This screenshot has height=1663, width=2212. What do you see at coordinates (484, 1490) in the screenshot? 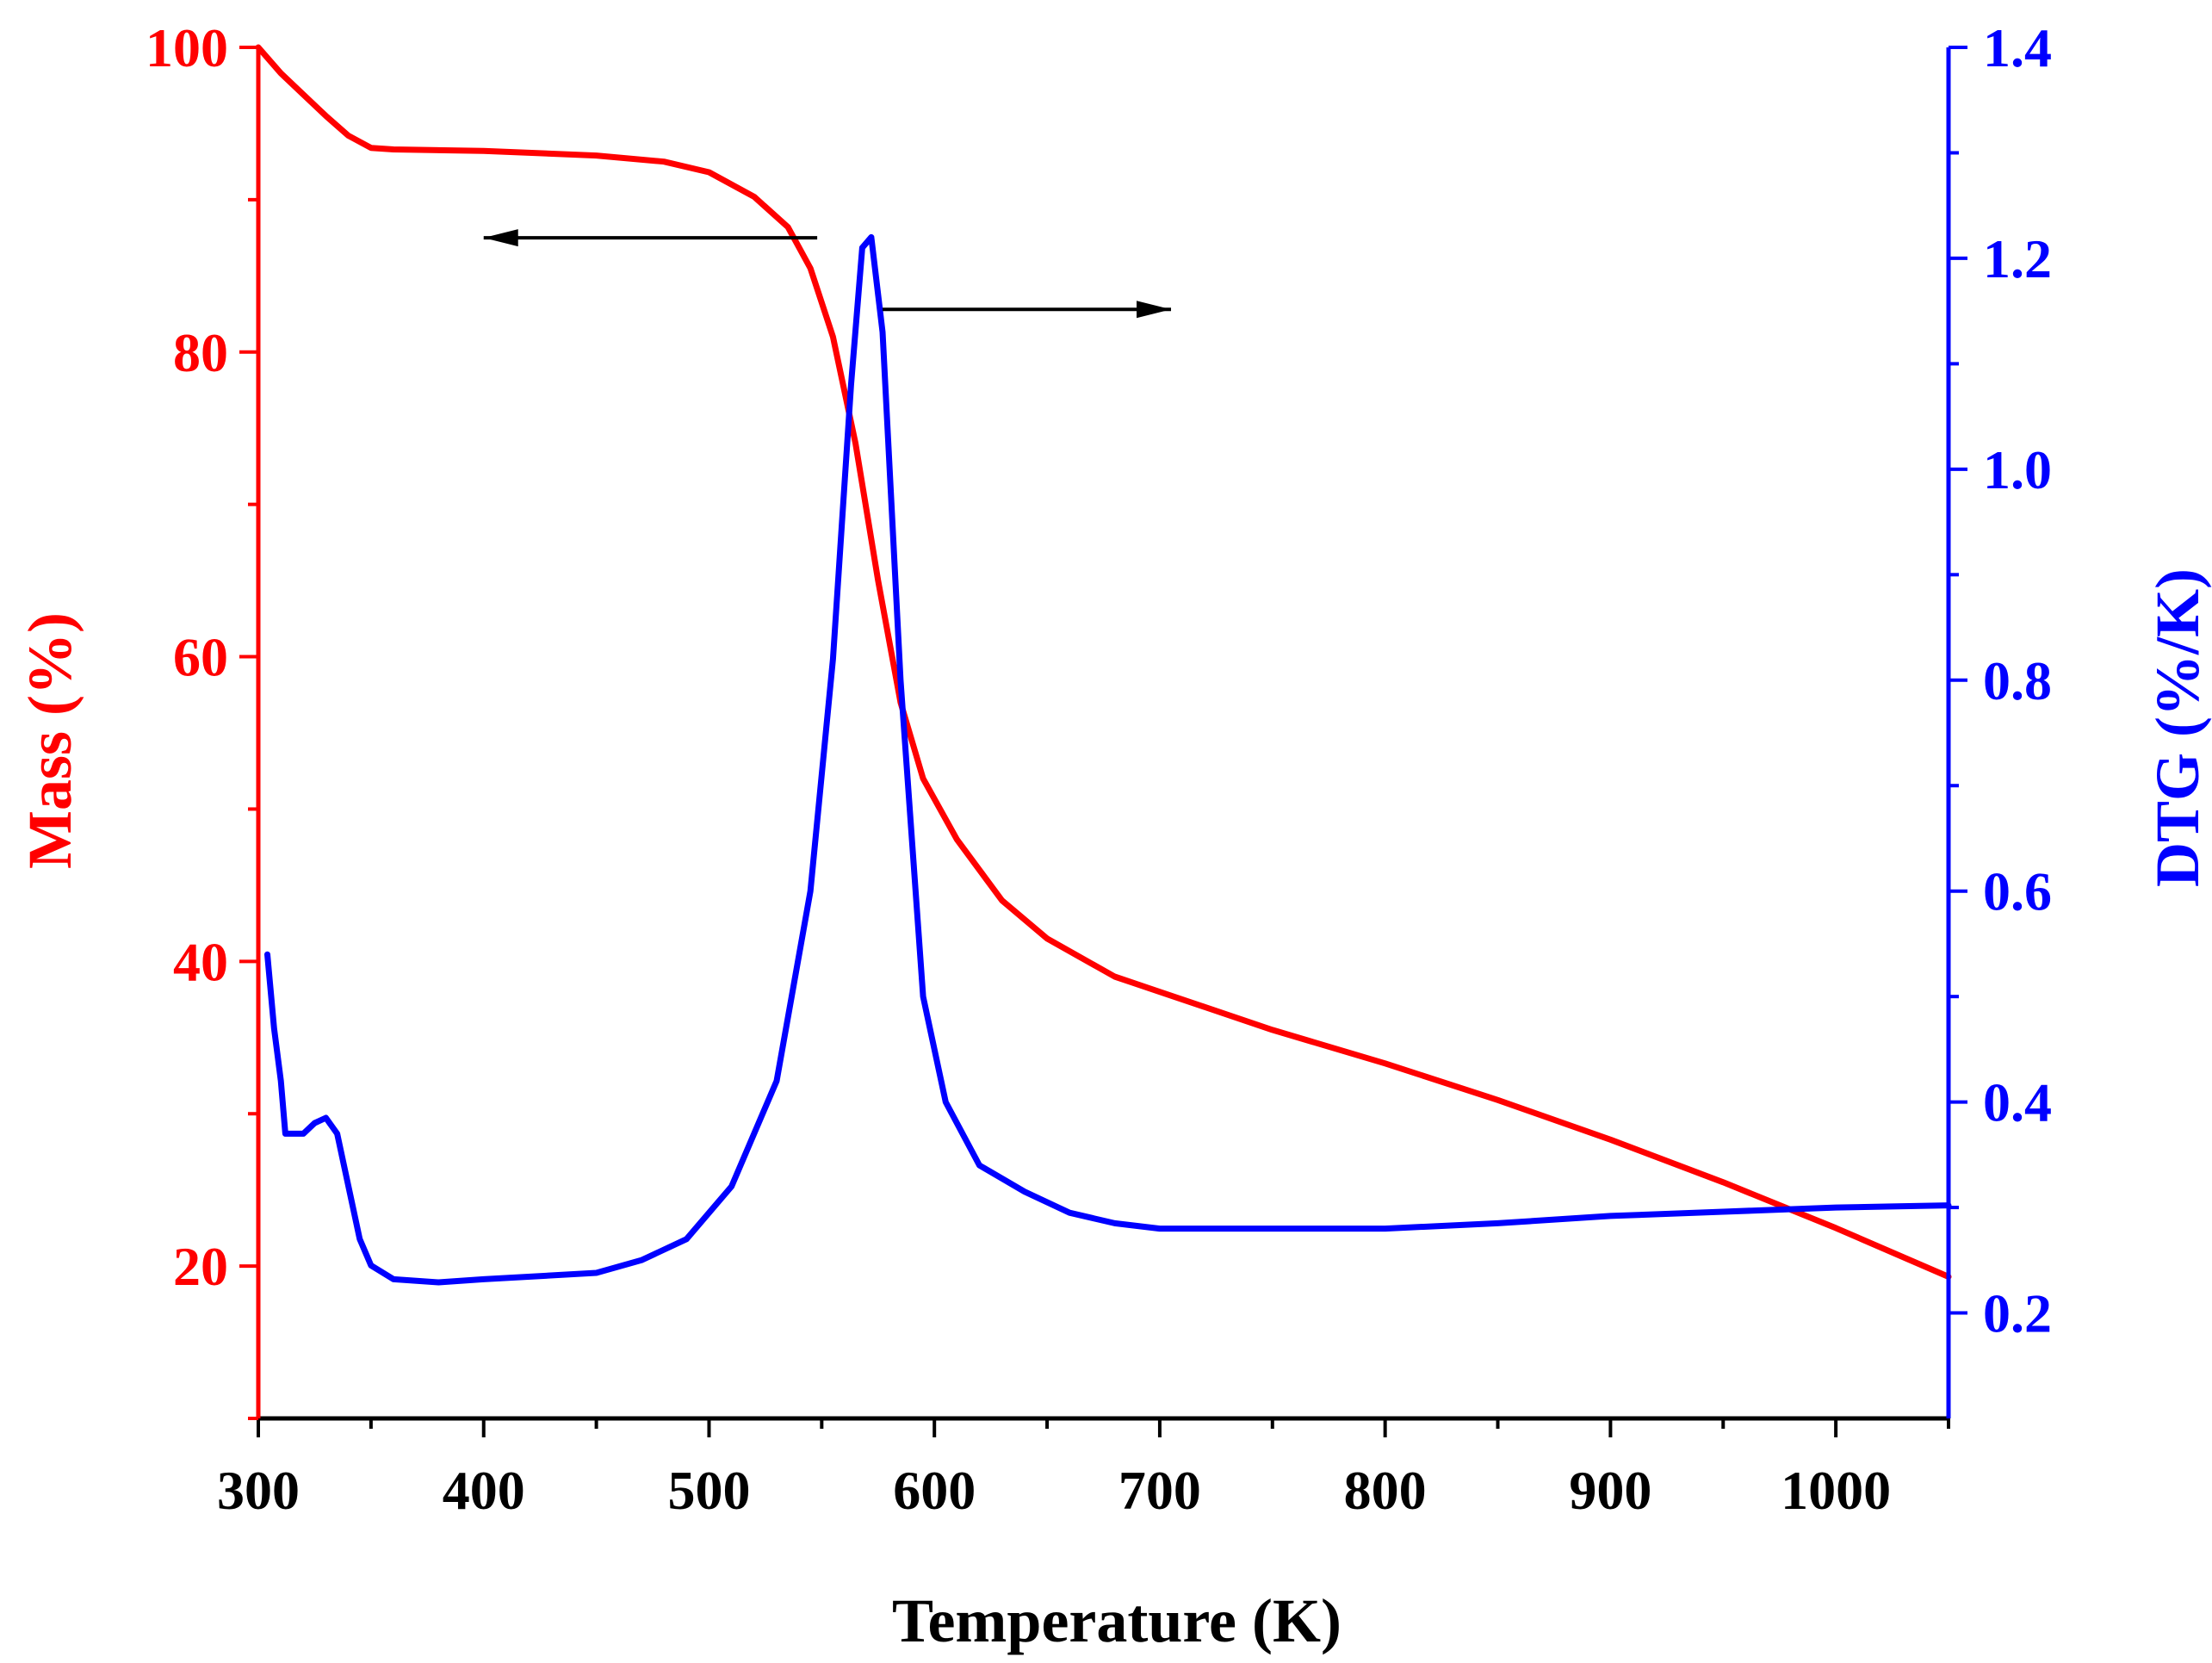
I see `x-tick-label: 400` at bounding box center [484, 1490].